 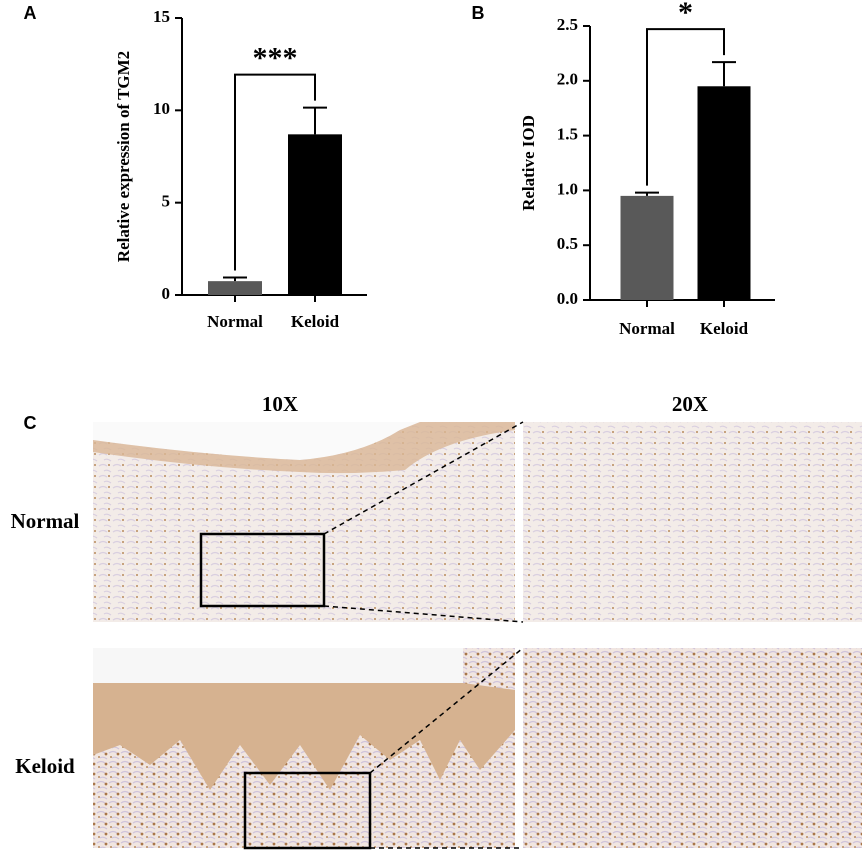 I want to click on y-axis-label: Relative IOD, so click(x=528, y=163).